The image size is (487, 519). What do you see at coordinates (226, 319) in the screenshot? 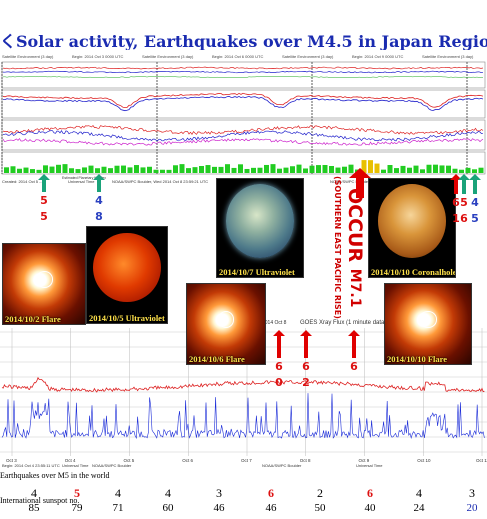
I see `occulter-disk` at bounding box center [226, 319].